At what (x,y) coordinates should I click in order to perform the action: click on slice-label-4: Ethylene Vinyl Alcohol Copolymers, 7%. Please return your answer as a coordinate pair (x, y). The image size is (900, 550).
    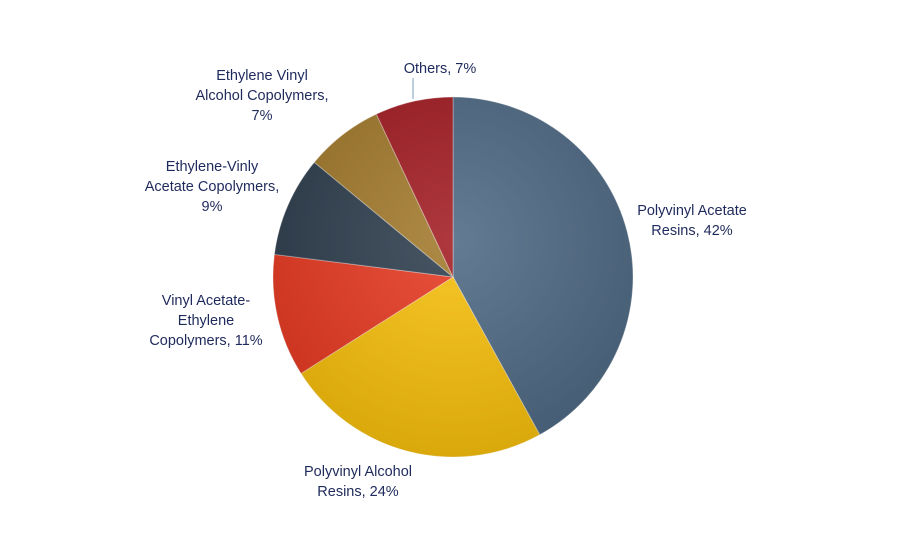
    Looking at the image, I should click on (262, 96).